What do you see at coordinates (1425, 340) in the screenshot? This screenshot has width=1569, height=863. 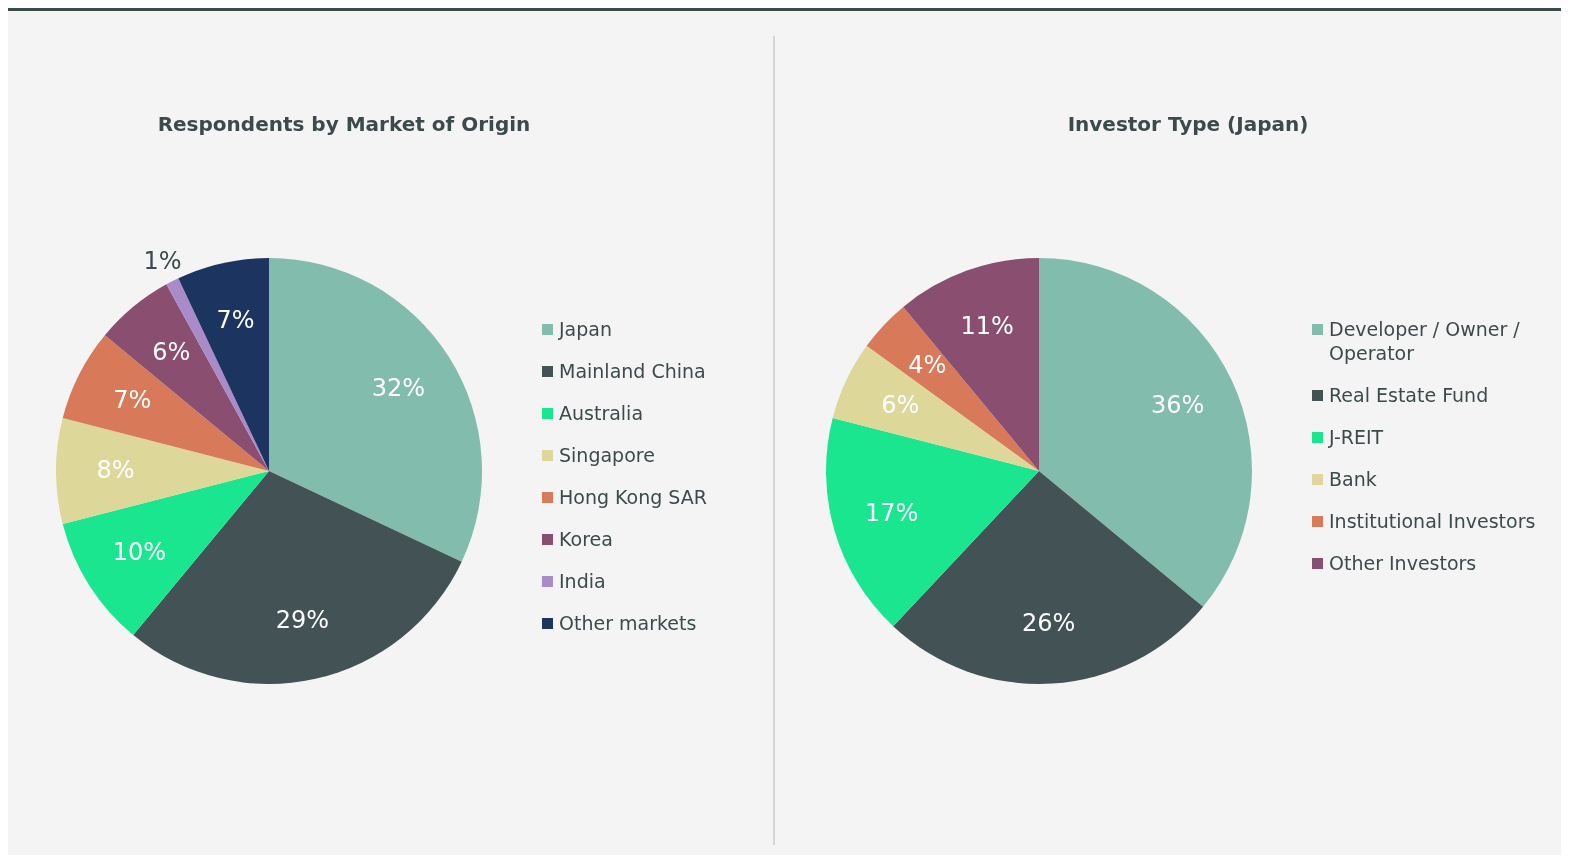 I see `legend-label: Developer / Owner / Operator` at bounding box center [1425, 340].